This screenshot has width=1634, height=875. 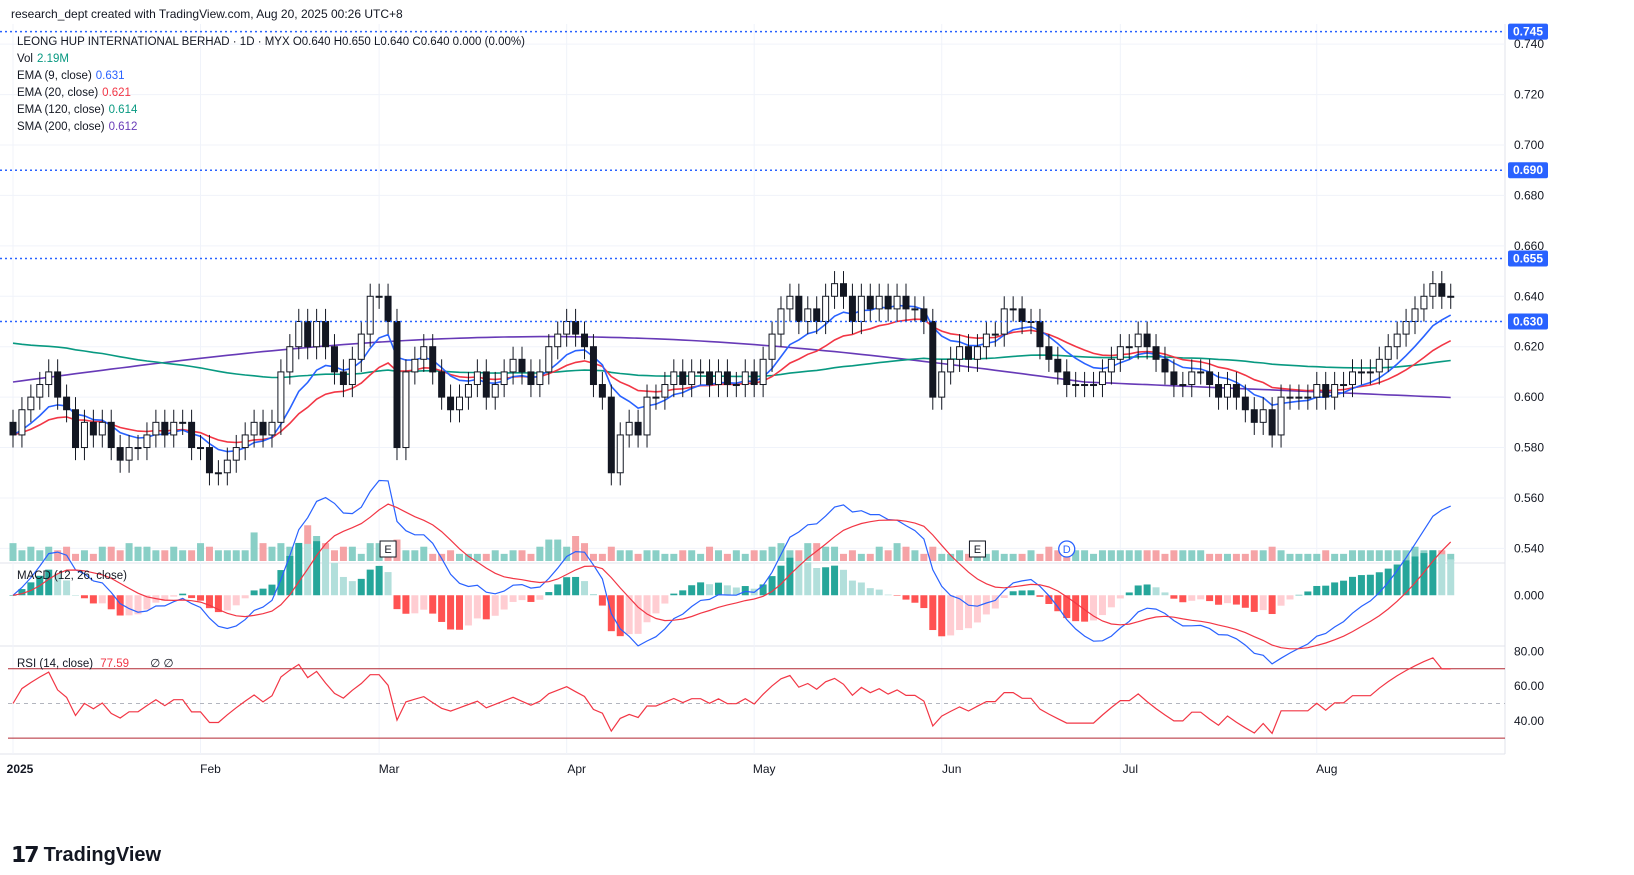 I want to click on macd-label: MACD (12, 26, close), so click(x=72, y=576).